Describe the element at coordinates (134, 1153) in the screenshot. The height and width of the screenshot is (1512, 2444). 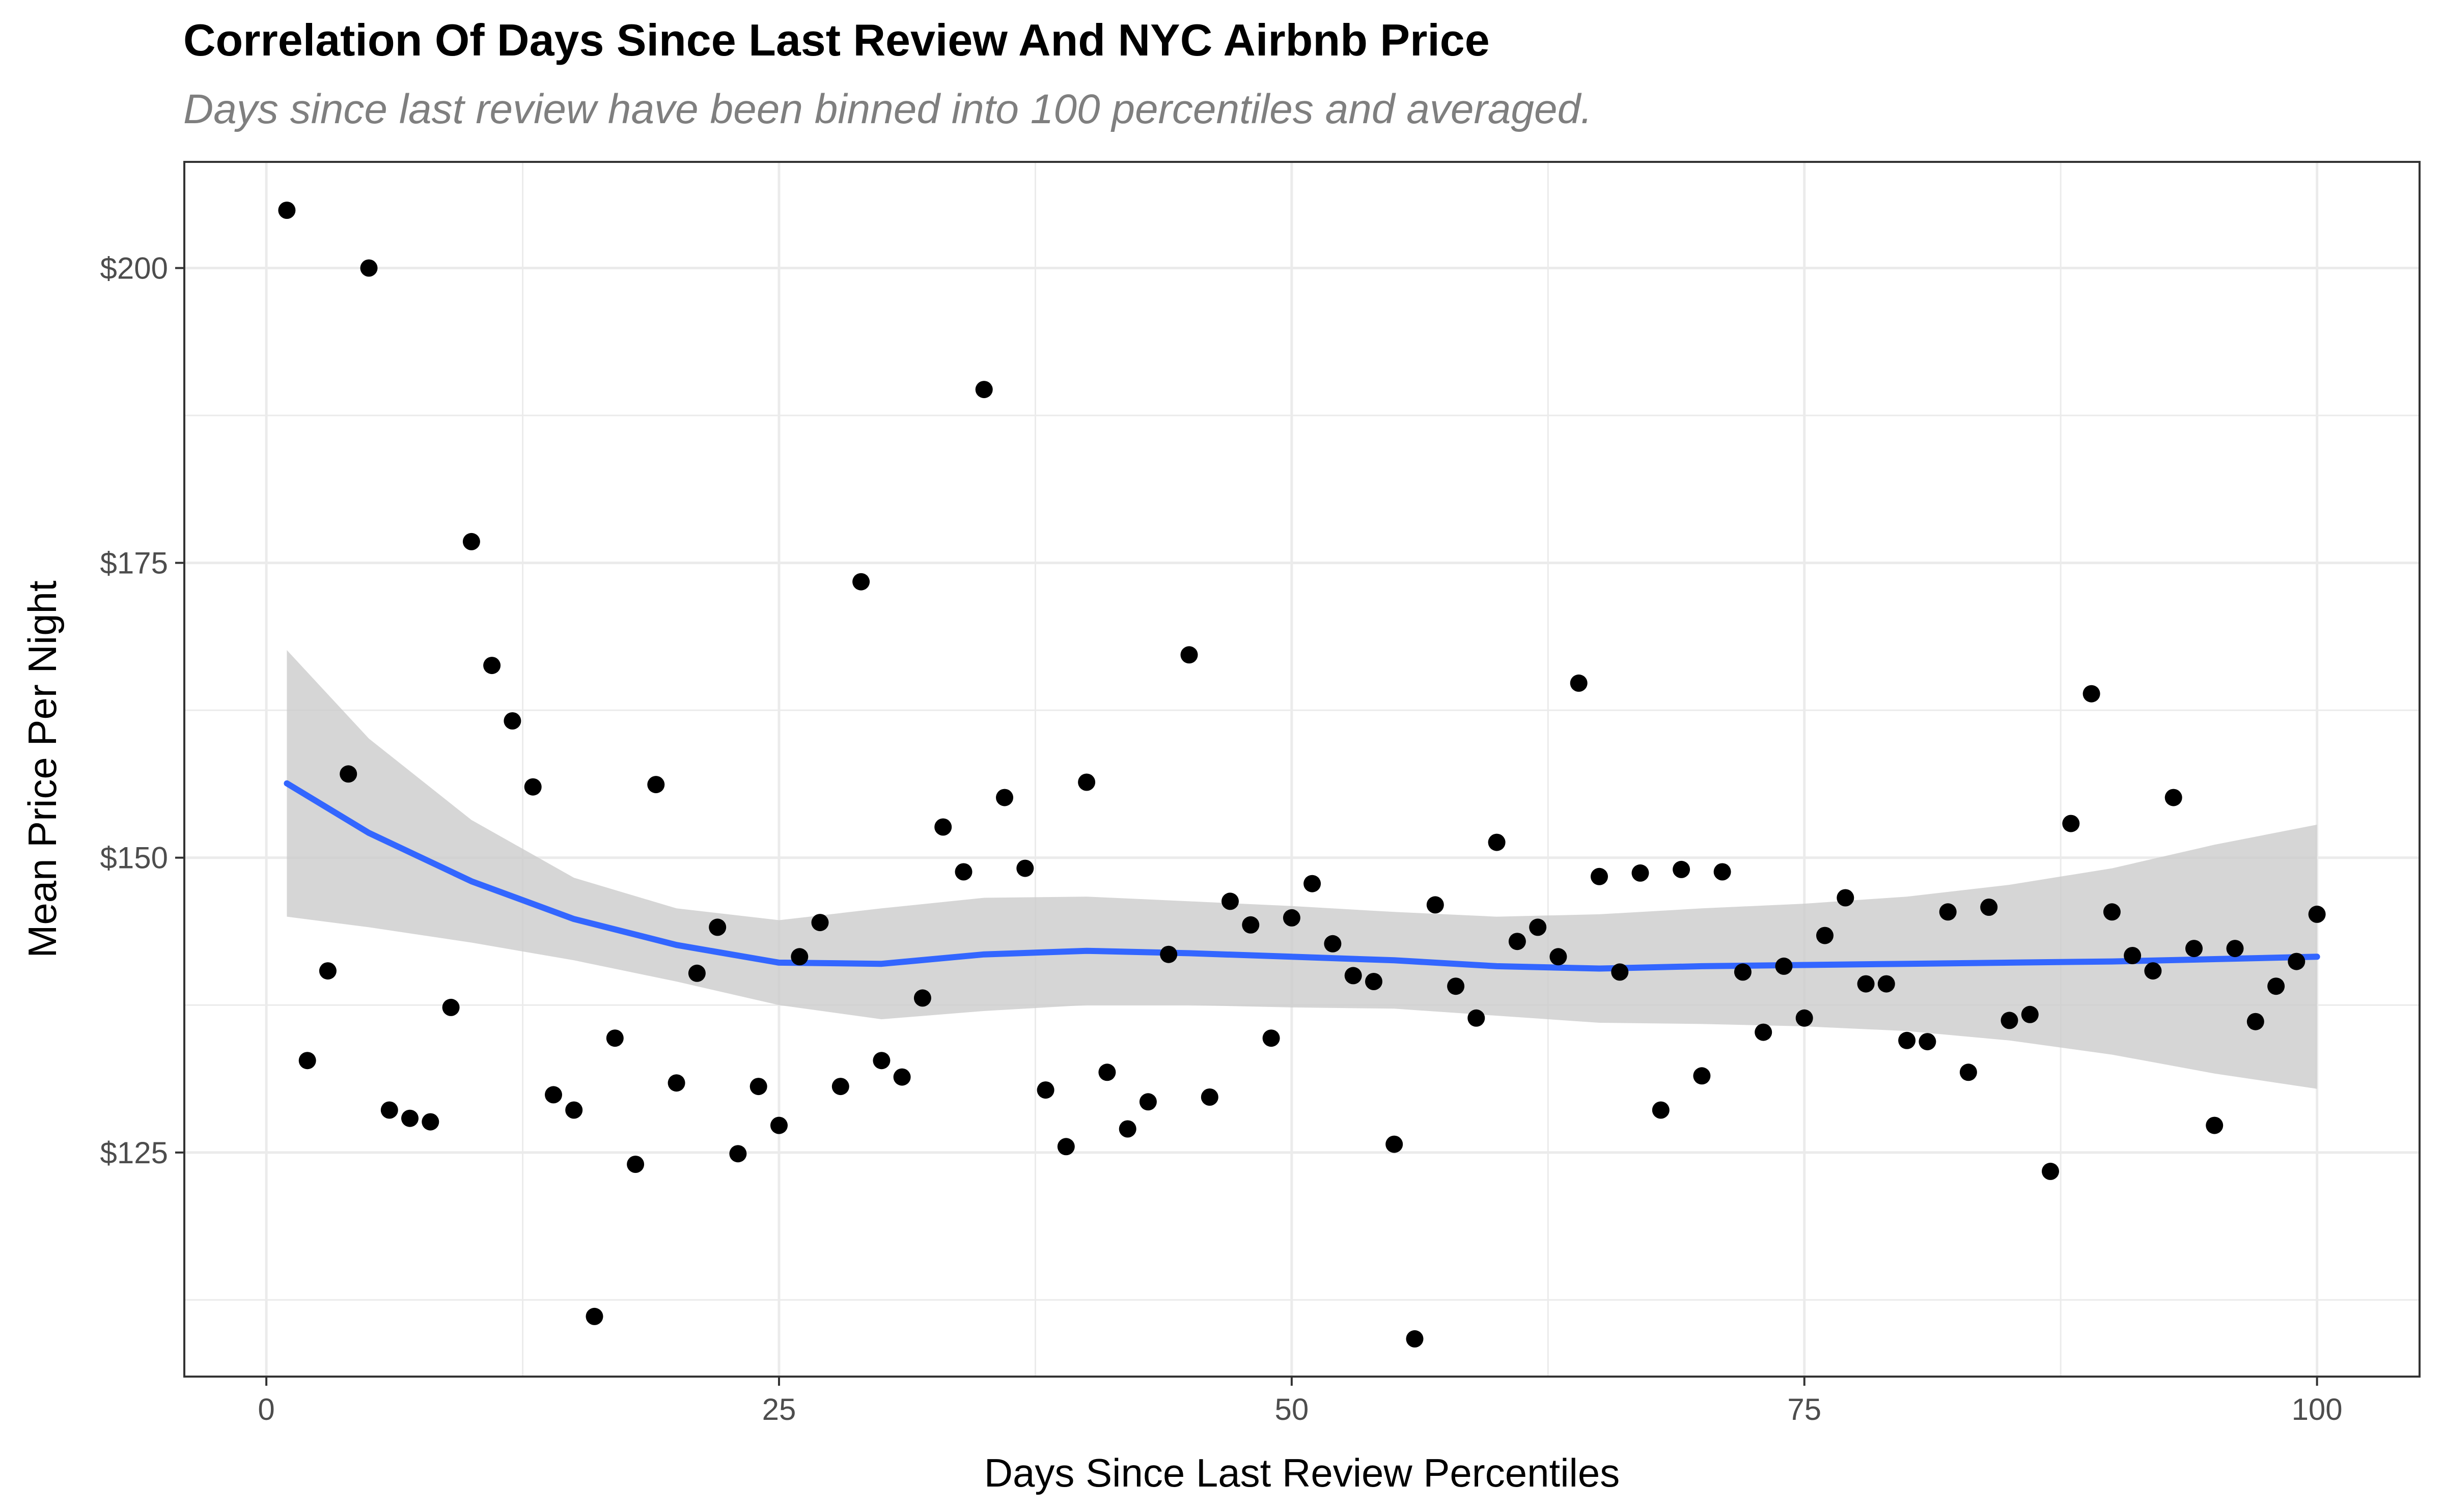
I see `y-tick-label: $125` at that location.